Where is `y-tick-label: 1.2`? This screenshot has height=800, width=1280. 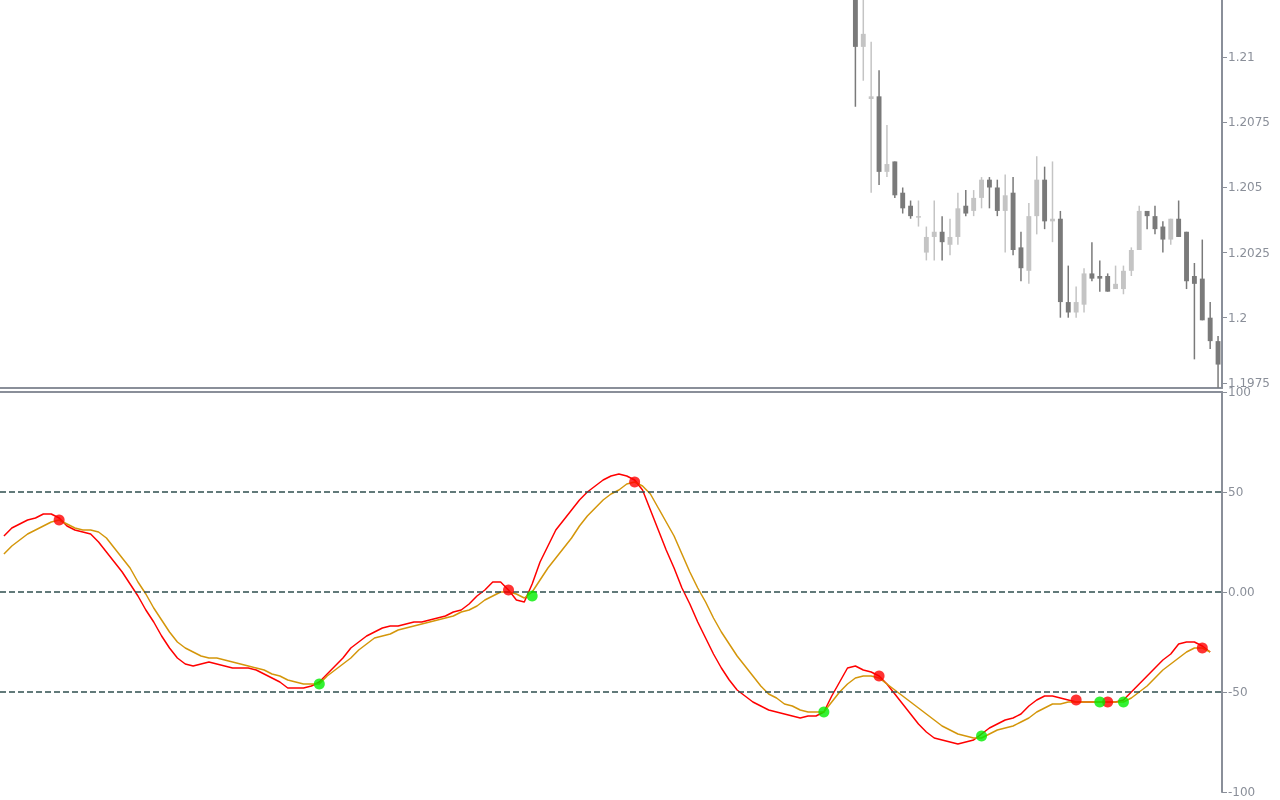 y-tick-label: 1.2 is located at coordinates (1238, 317).